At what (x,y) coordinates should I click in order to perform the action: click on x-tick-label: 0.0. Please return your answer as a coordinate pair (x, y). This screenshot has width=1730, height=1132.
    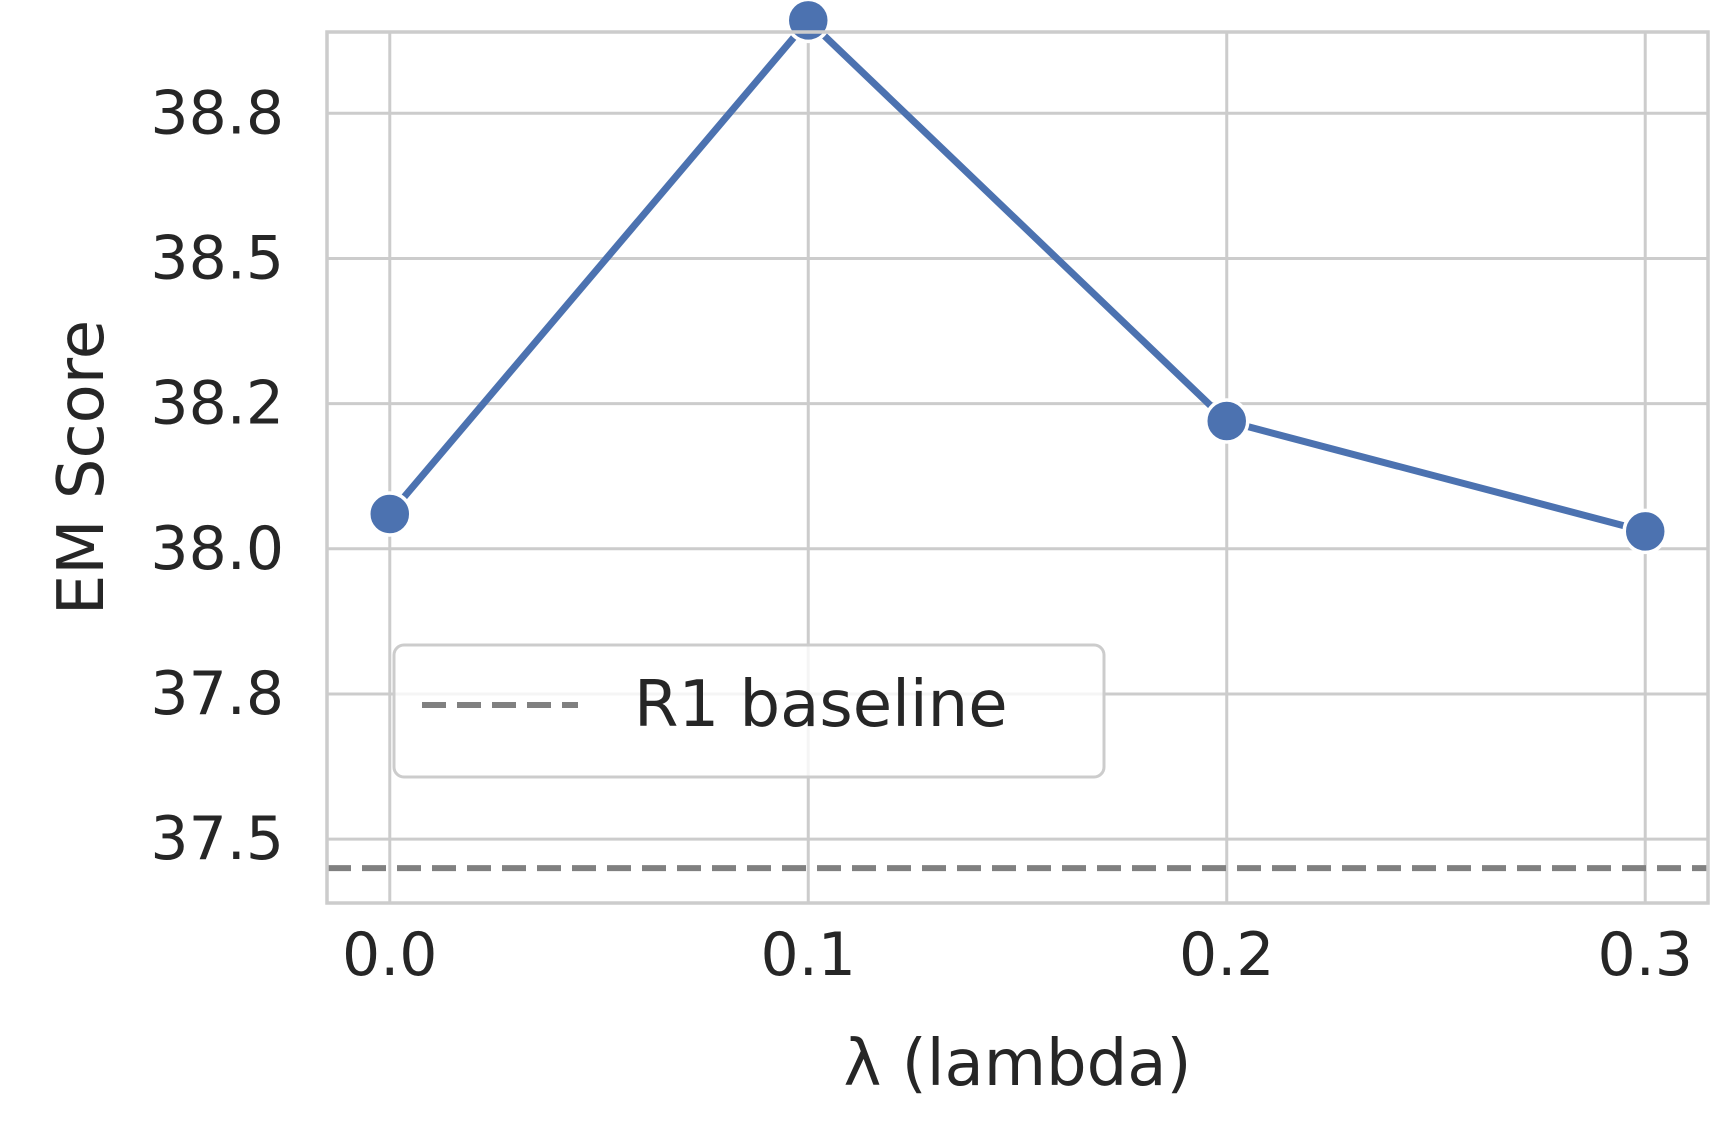
    Looking at the image, I should click on (389, 955).